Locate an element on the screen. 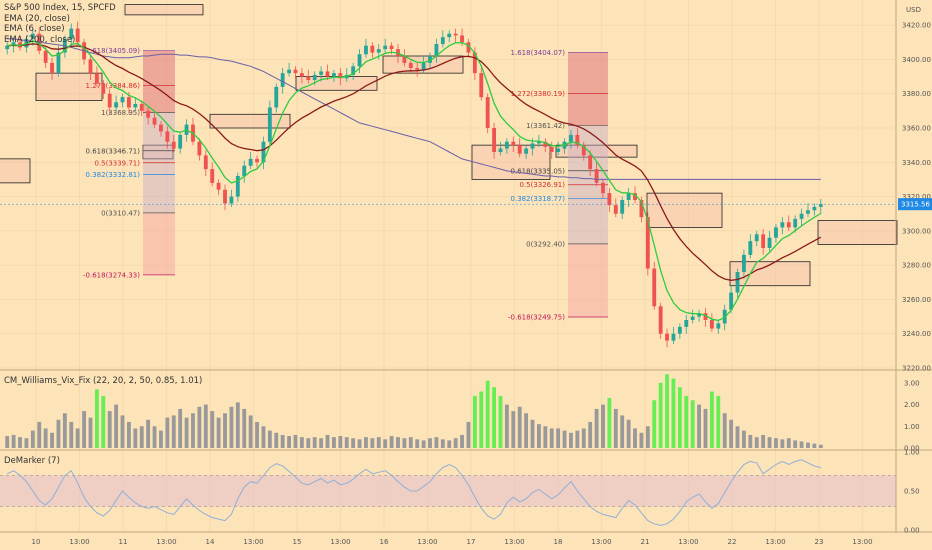  demarker-band is located at coordinates (448, 491).